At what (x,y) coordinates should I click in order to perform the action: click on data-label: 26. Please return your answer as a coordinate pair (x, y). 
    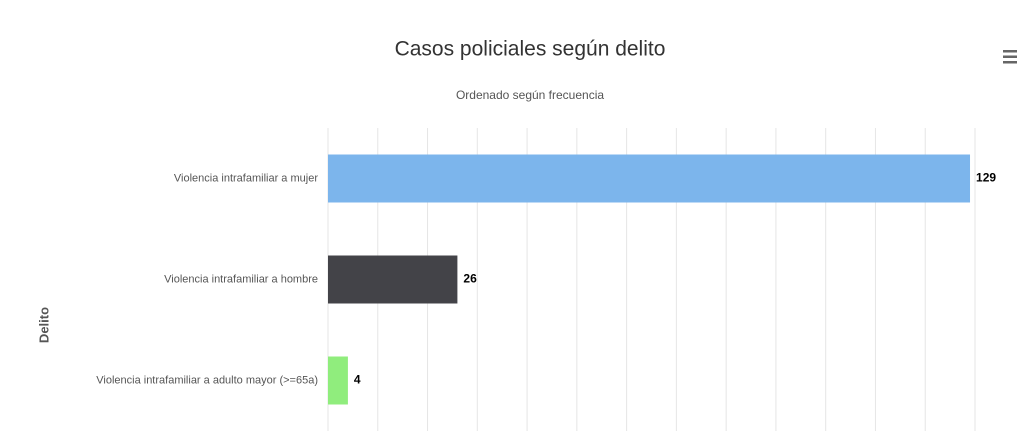
    Looking at the image, I should click on (470, 279).